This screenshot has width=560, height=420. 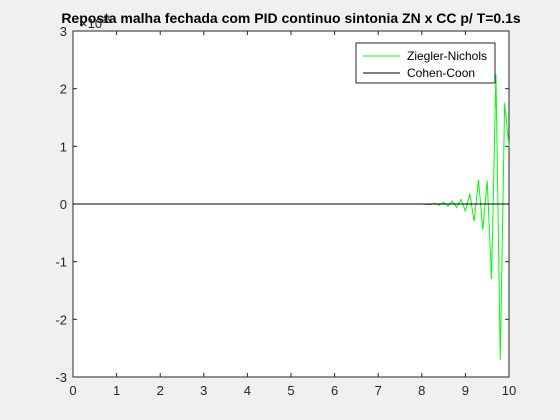 What do you see at coordinates (421, 390) in the screenshot?
I see `x-tick-label: 8` at bounding box center [421, 390].